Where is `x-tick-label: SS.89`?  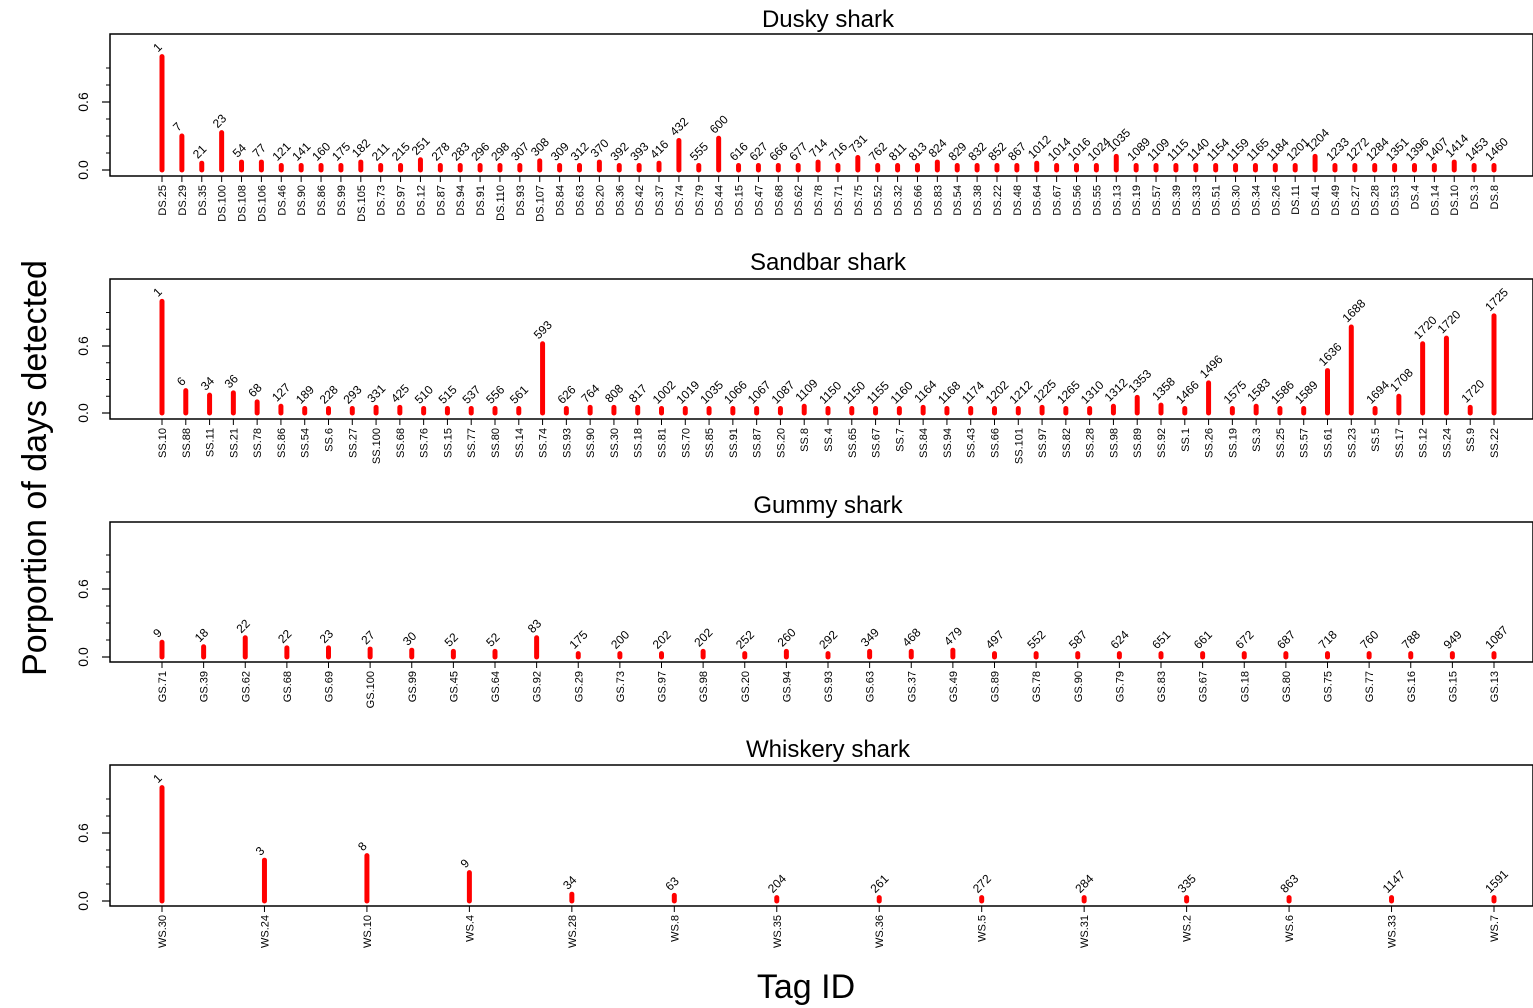 x-tick-label: SS.89 is located at coordinates (1138, 443).